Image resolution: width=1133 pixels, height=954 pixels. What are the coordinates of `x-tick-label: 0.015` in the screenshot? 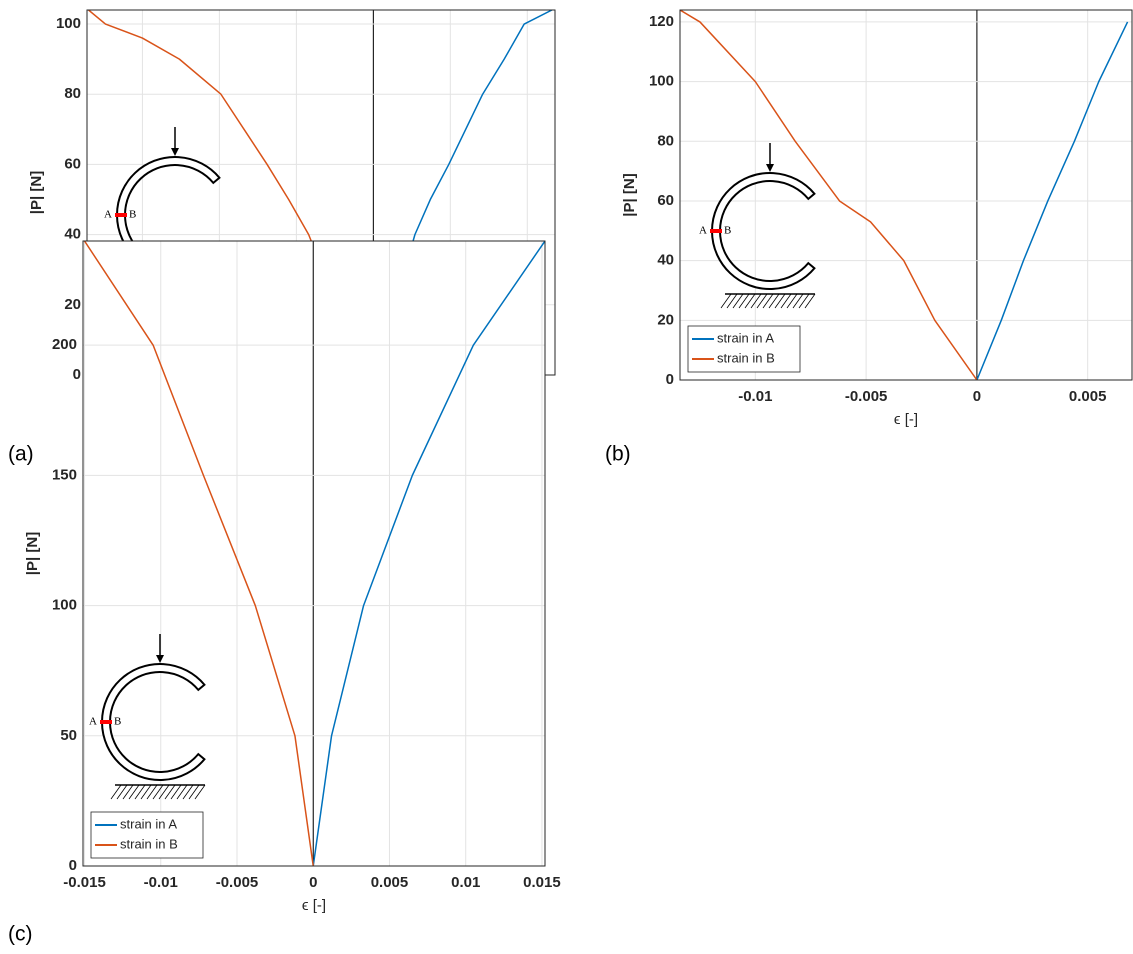 It's located at (542, 882).